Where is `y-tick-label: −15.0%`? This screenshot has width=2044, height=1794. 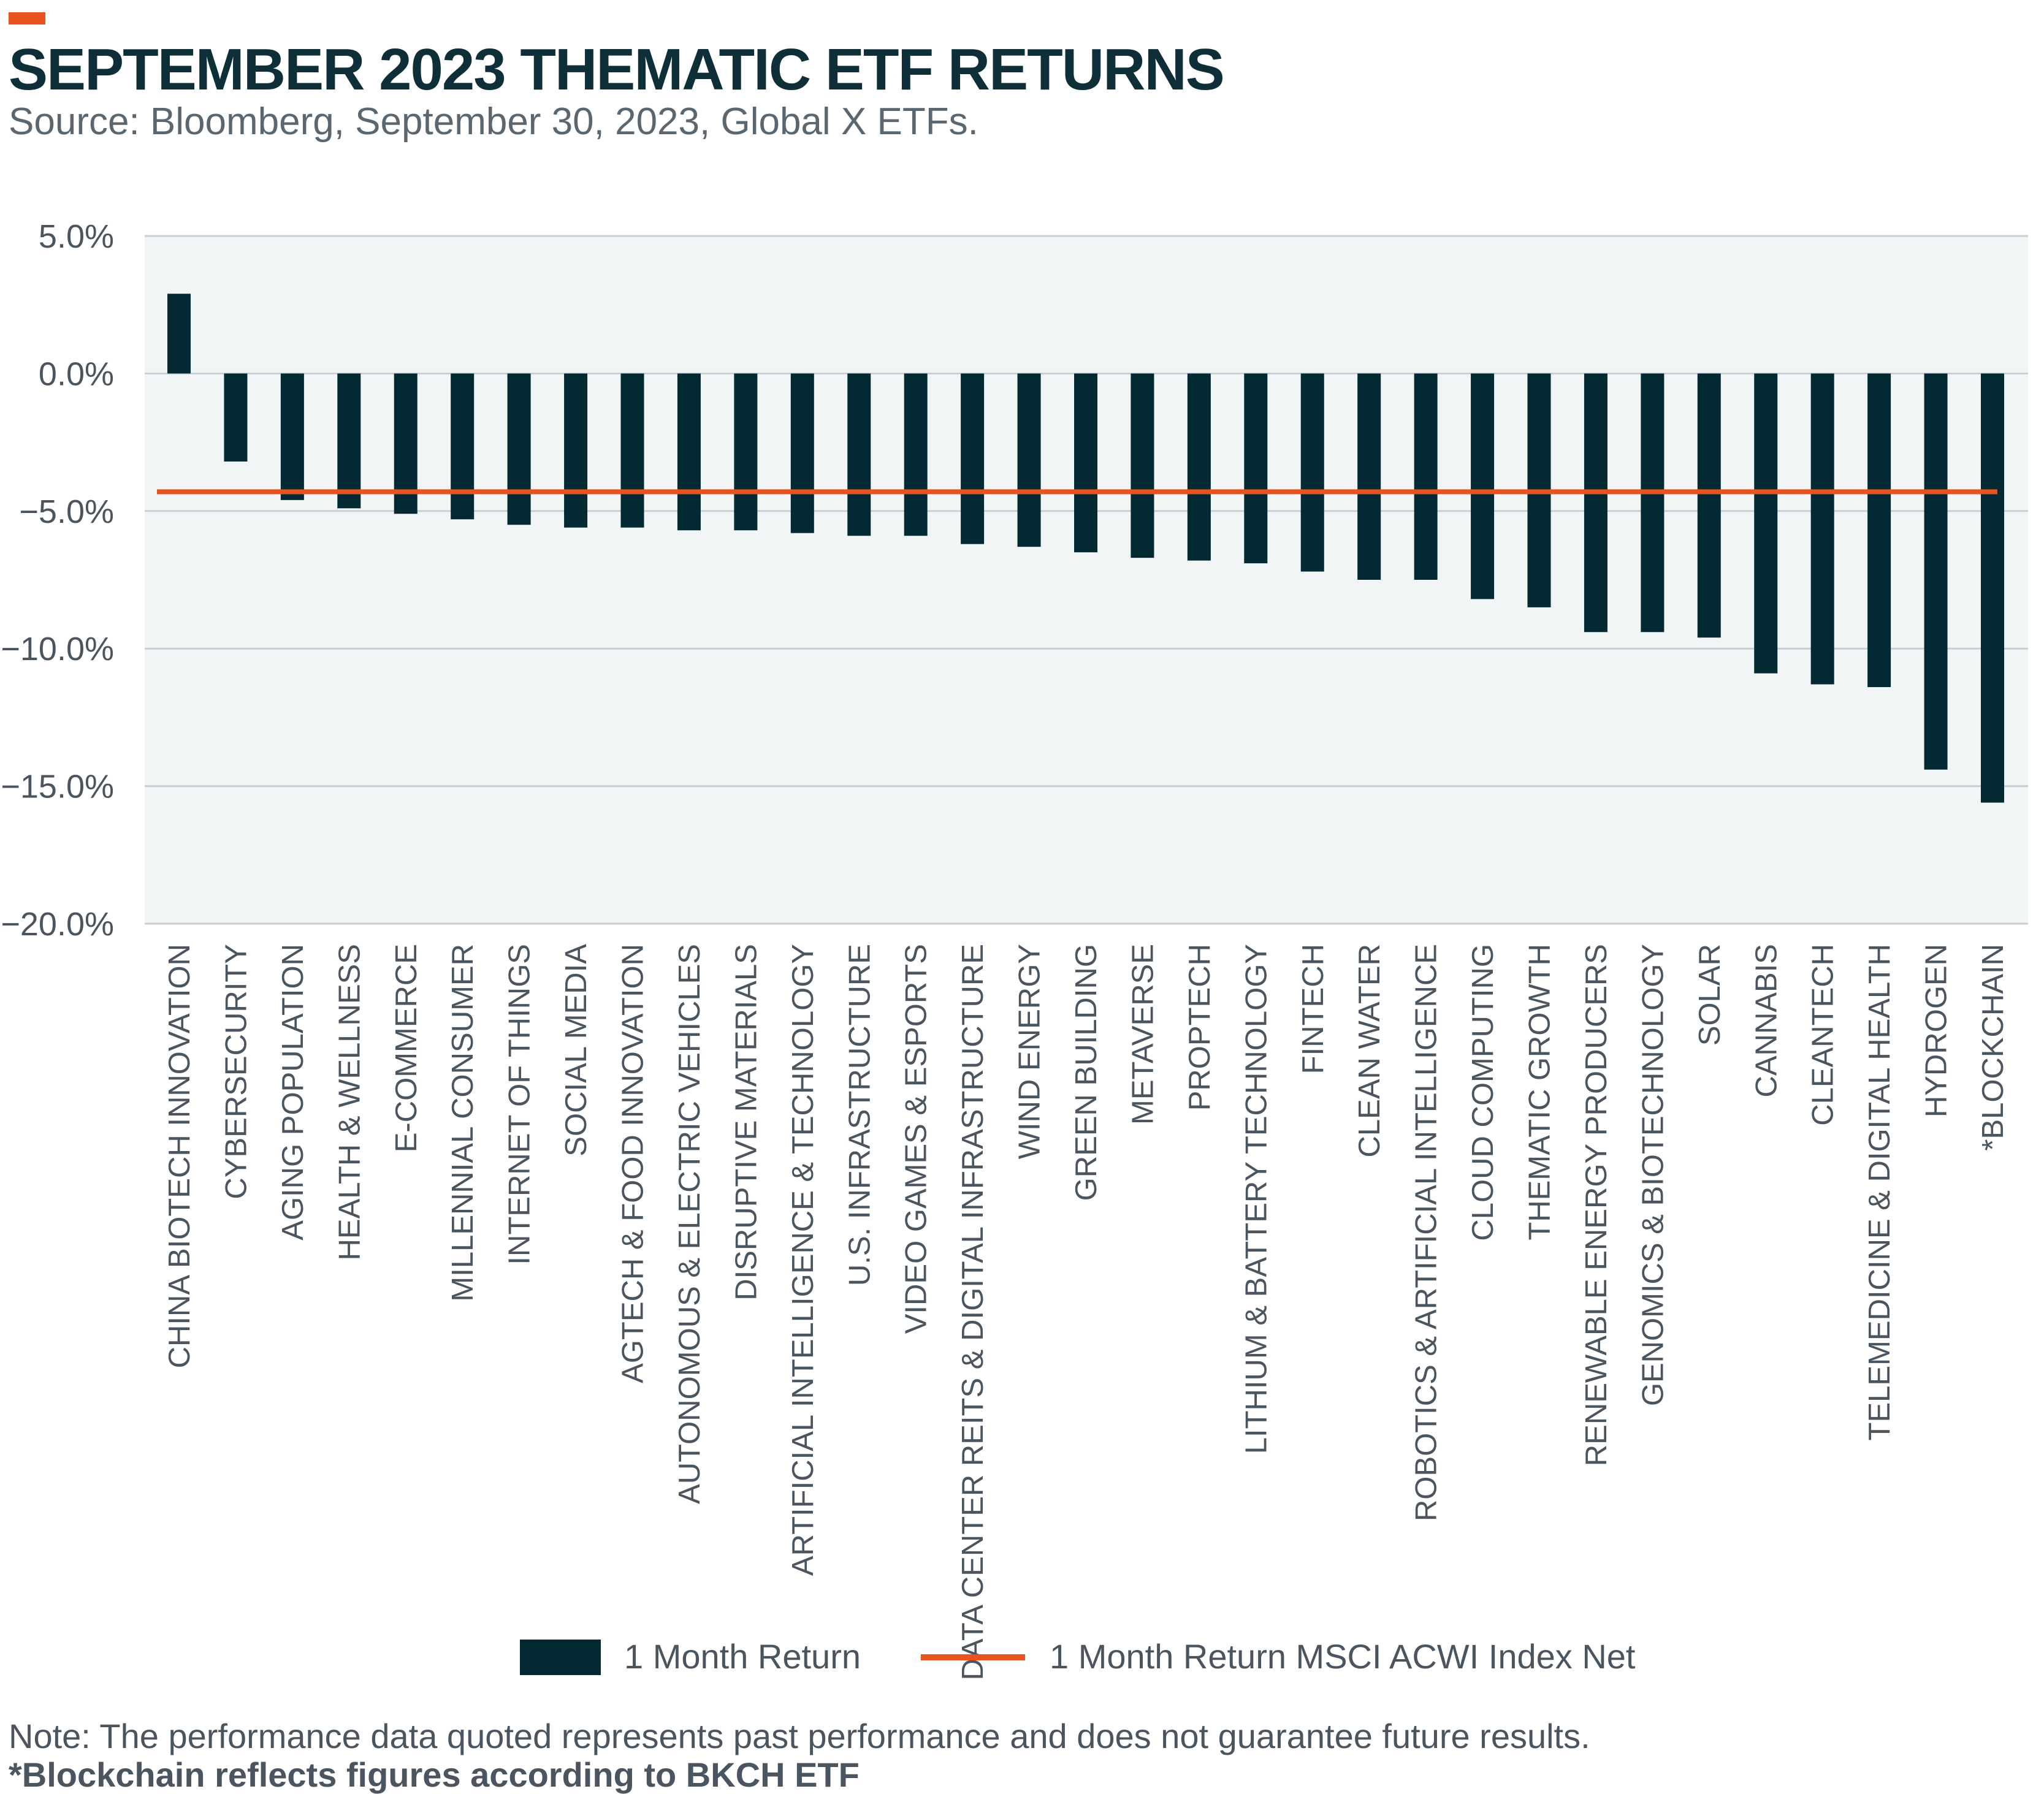
y-tick-label: −15.0% is located at coordinates (57, 787).